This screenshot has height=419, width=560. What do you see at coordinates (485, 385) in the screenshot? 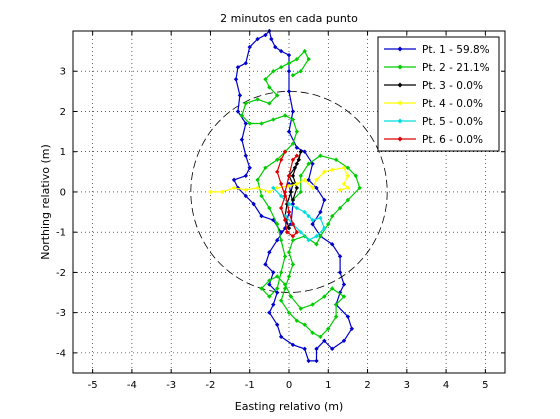
I see `x-tick-label: 5` at bounding box center [485, 385].